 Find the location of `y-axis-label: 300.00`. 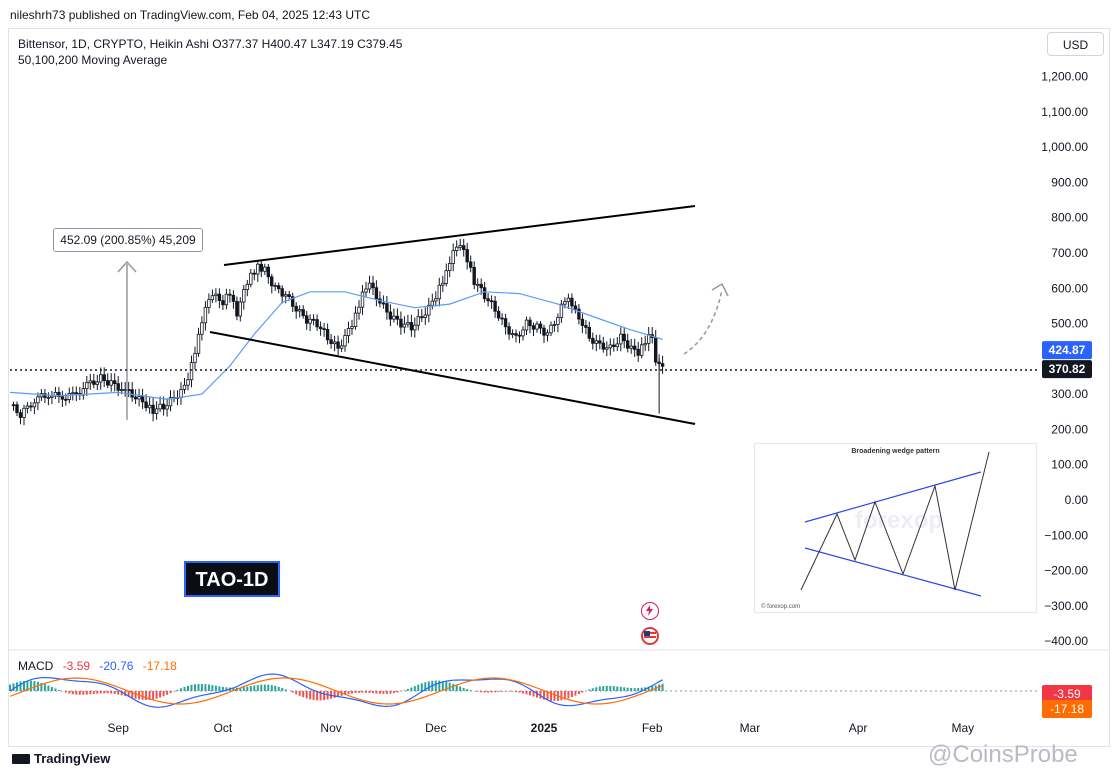

y-axis-label: 300.00 is located at coordinates (1069, 394).